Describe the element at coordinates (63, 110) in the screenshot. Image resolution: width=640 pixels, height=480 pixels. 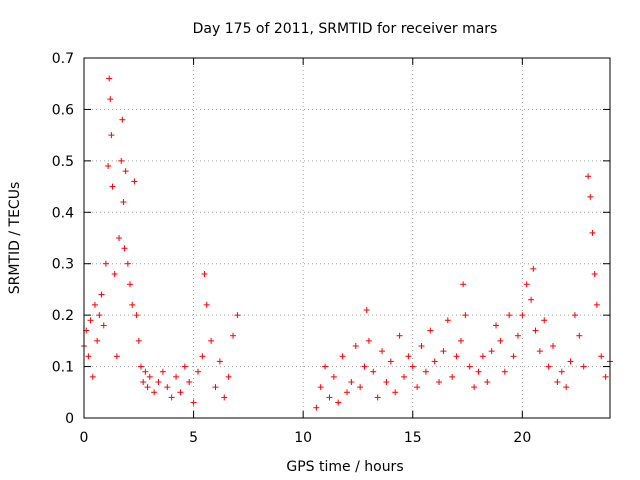
I see `y-tick-label: 0.6` at that location.